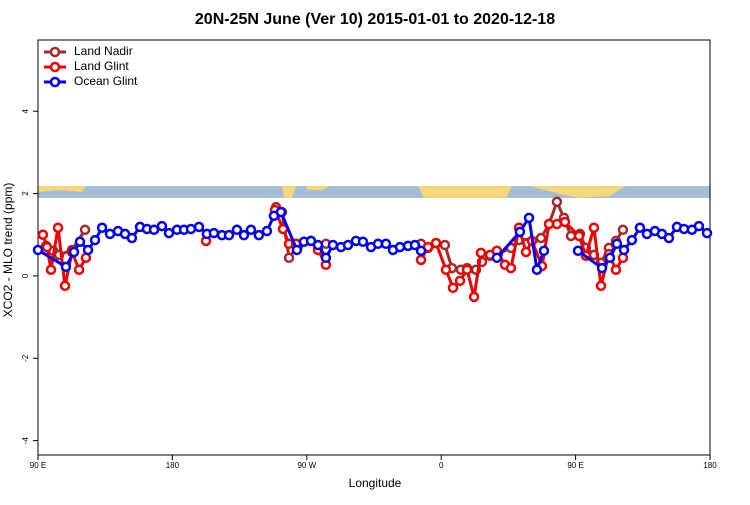 This screenshot has height=505, width=750. I want to click on y-tick-label: -2, so click(25, 358).